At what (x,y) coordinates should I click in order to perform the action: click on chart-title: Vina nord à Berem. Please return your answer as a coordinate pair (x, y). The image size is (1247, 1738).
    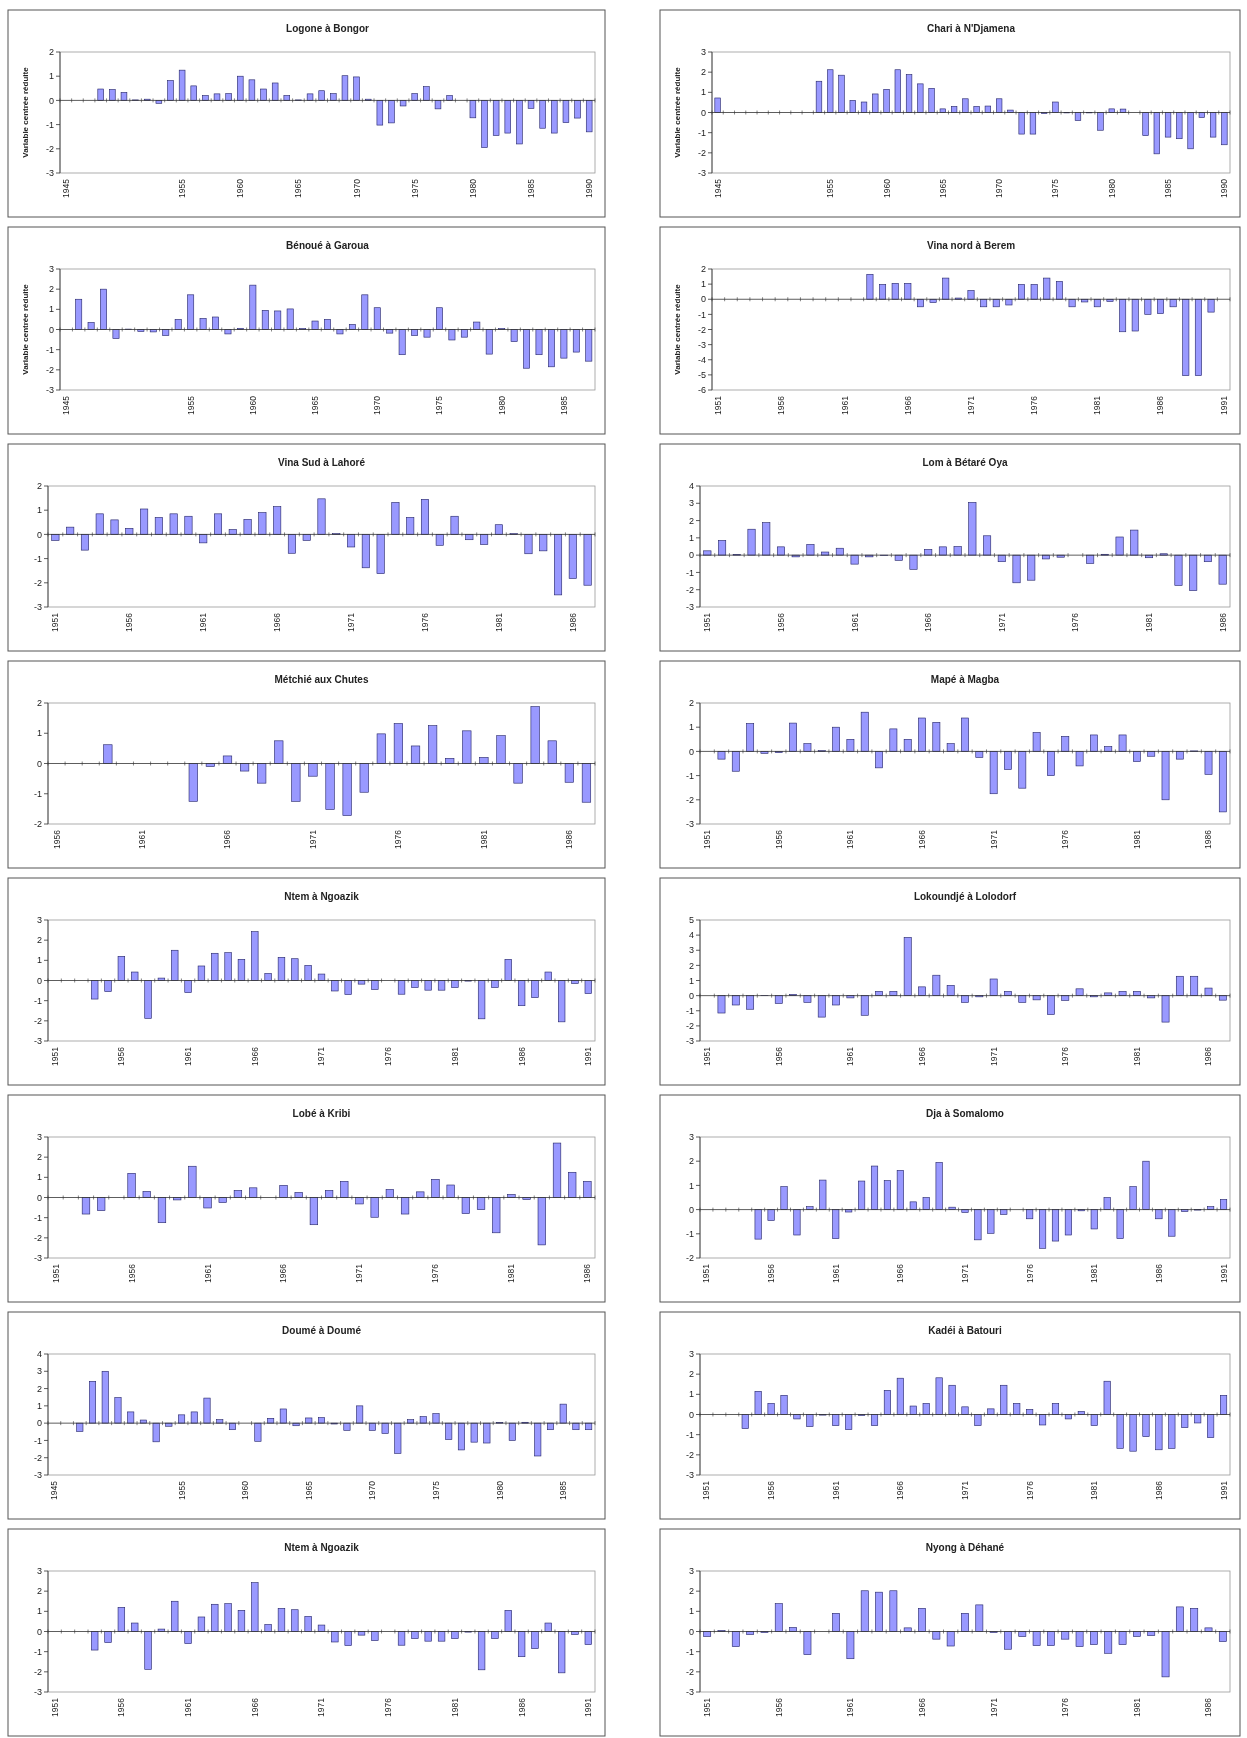
    Looking at the image, I should click on (971, 245).